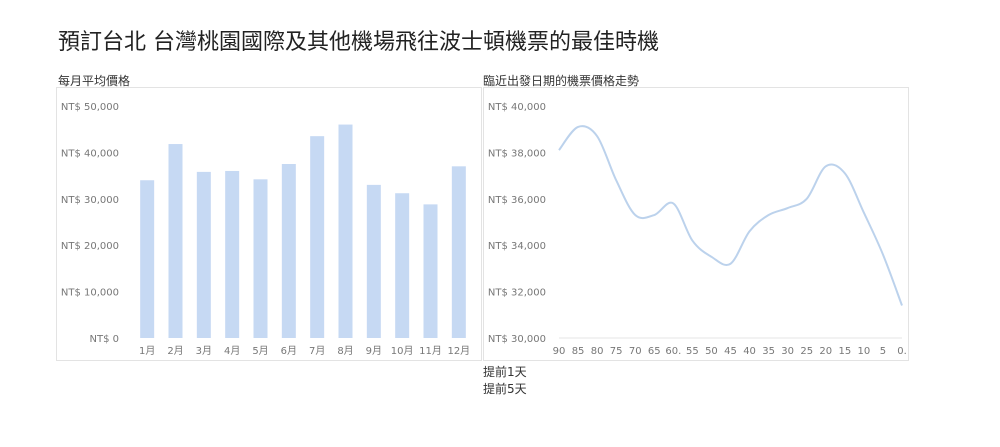 This screenshot has width=1000, height=447. What do you see at coordinates (578, 351) in the screenshot?
I see `line-x-tick-label: 85` at bounding box center [578, 351].